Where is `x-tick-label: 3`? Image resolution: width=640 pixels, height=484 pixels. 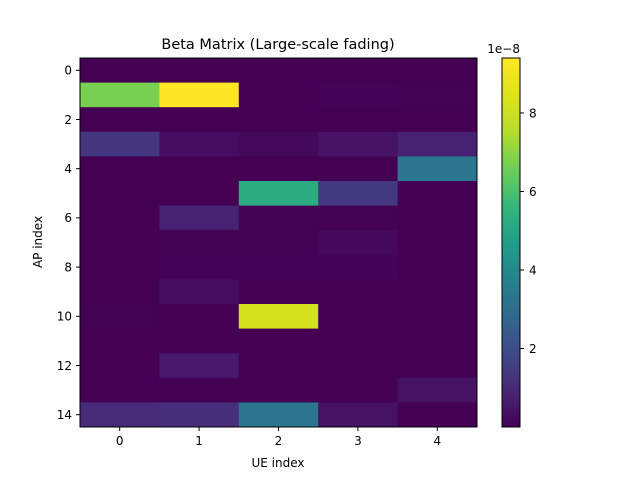
x-tick-label: 3 is located at coordinates (358, 441).